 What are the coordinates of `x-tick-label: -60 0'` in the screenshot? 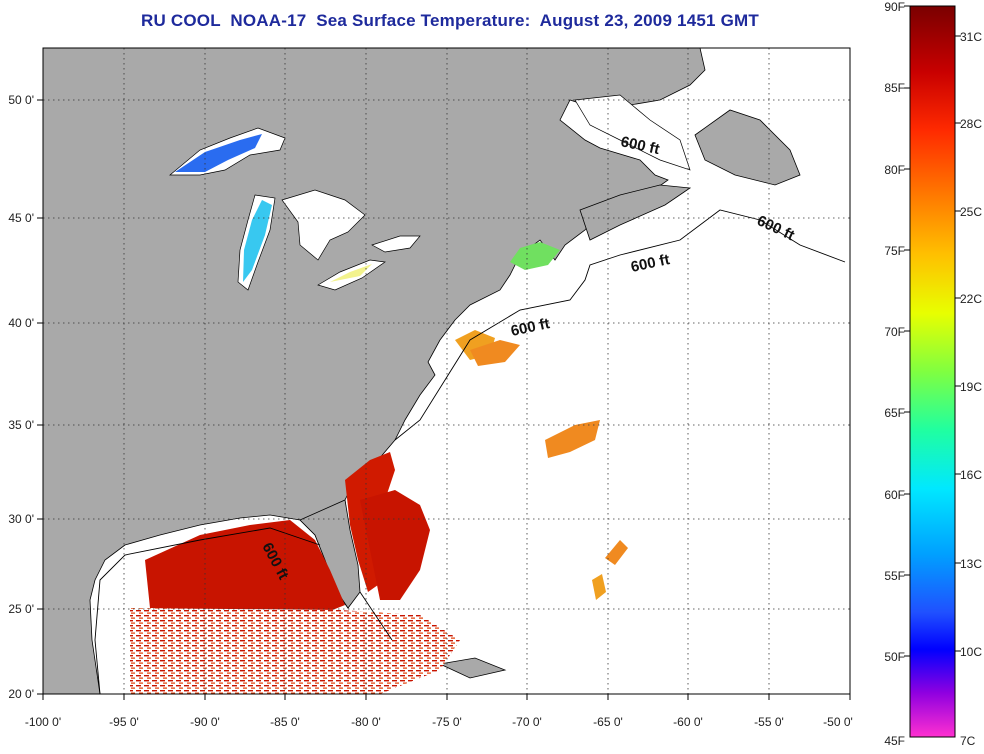 It's located at (688, 722).